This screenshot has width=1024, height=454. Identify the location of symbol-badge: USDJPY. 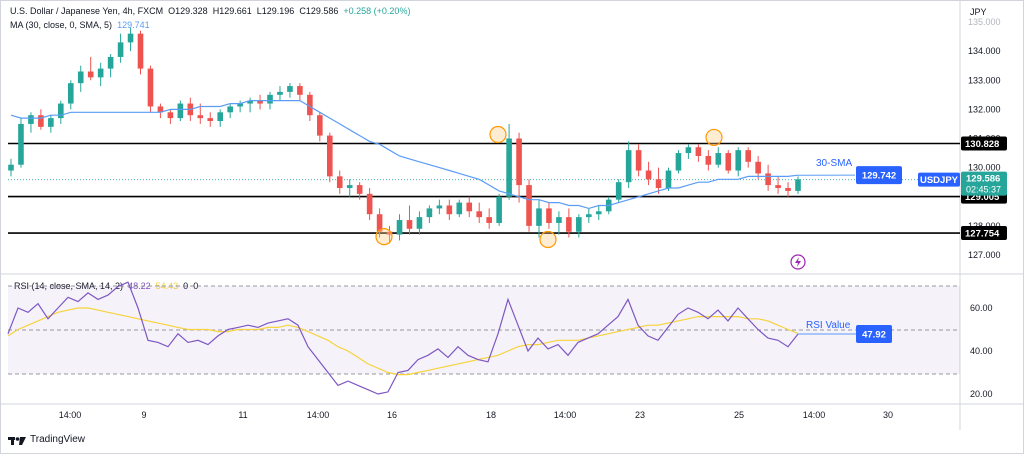
(939, 179).